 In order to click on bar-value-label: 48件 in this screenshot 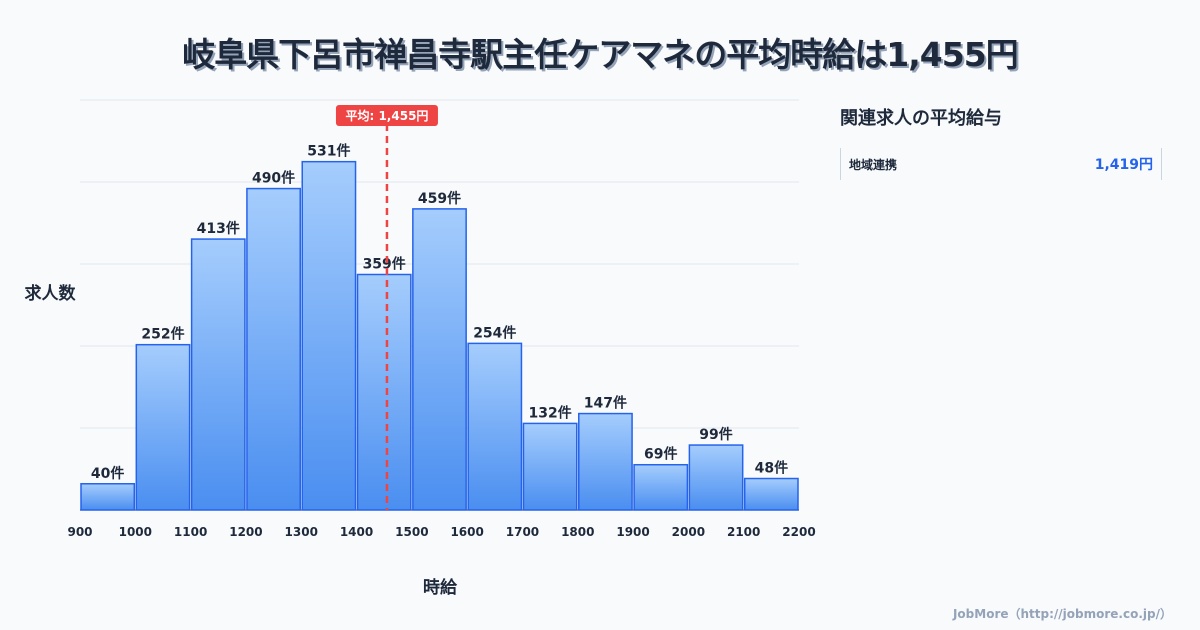, I will do `click(771, 468)`.